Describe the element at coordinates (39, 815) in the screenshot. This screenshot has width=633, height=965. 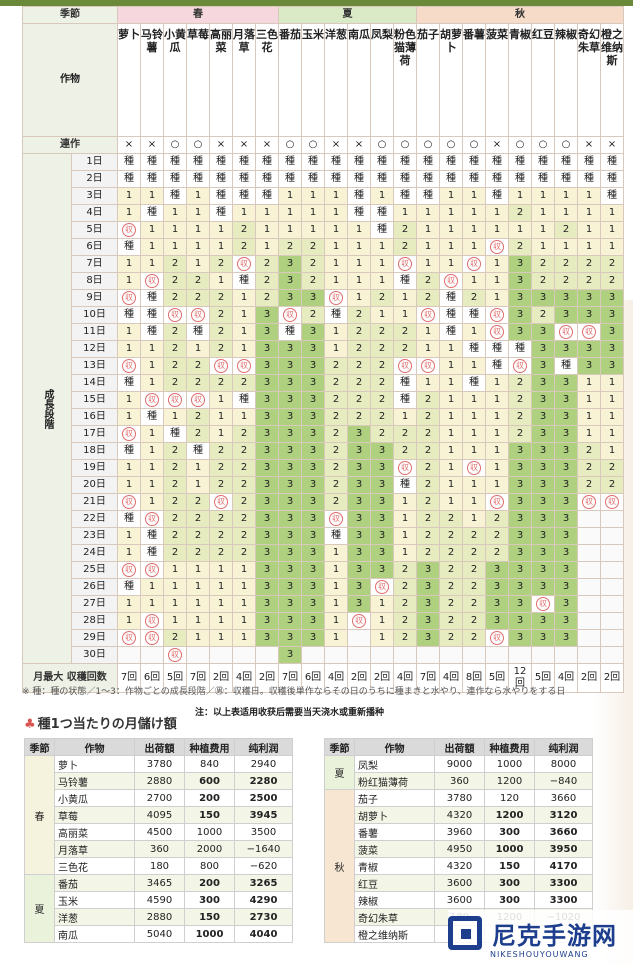
I see `profit-season: 春` at that location.